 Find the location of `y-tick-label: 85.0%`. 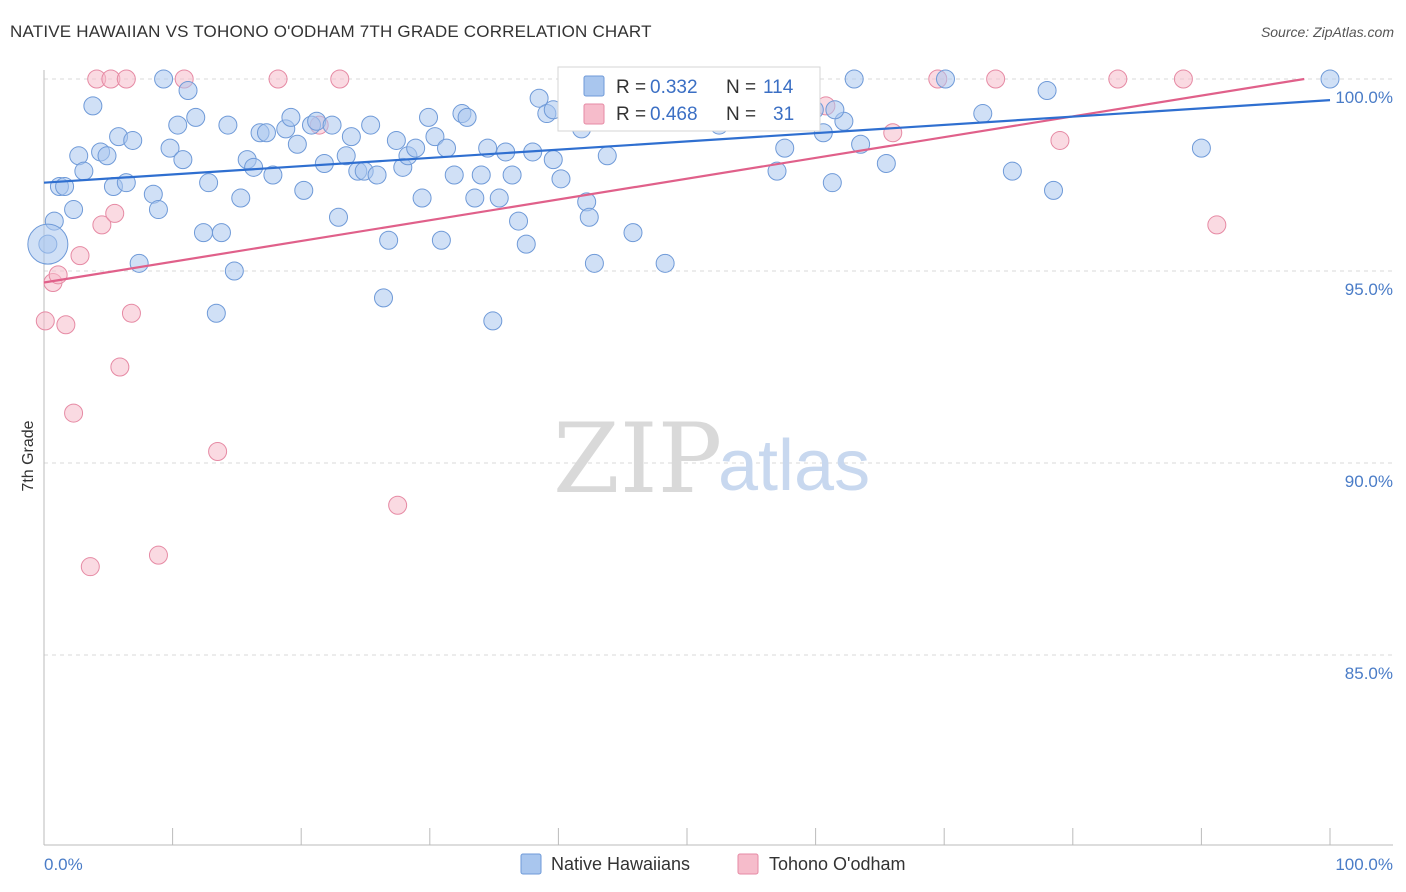

y-tick-label: 85.0% is located at coordinates (1369, 673).